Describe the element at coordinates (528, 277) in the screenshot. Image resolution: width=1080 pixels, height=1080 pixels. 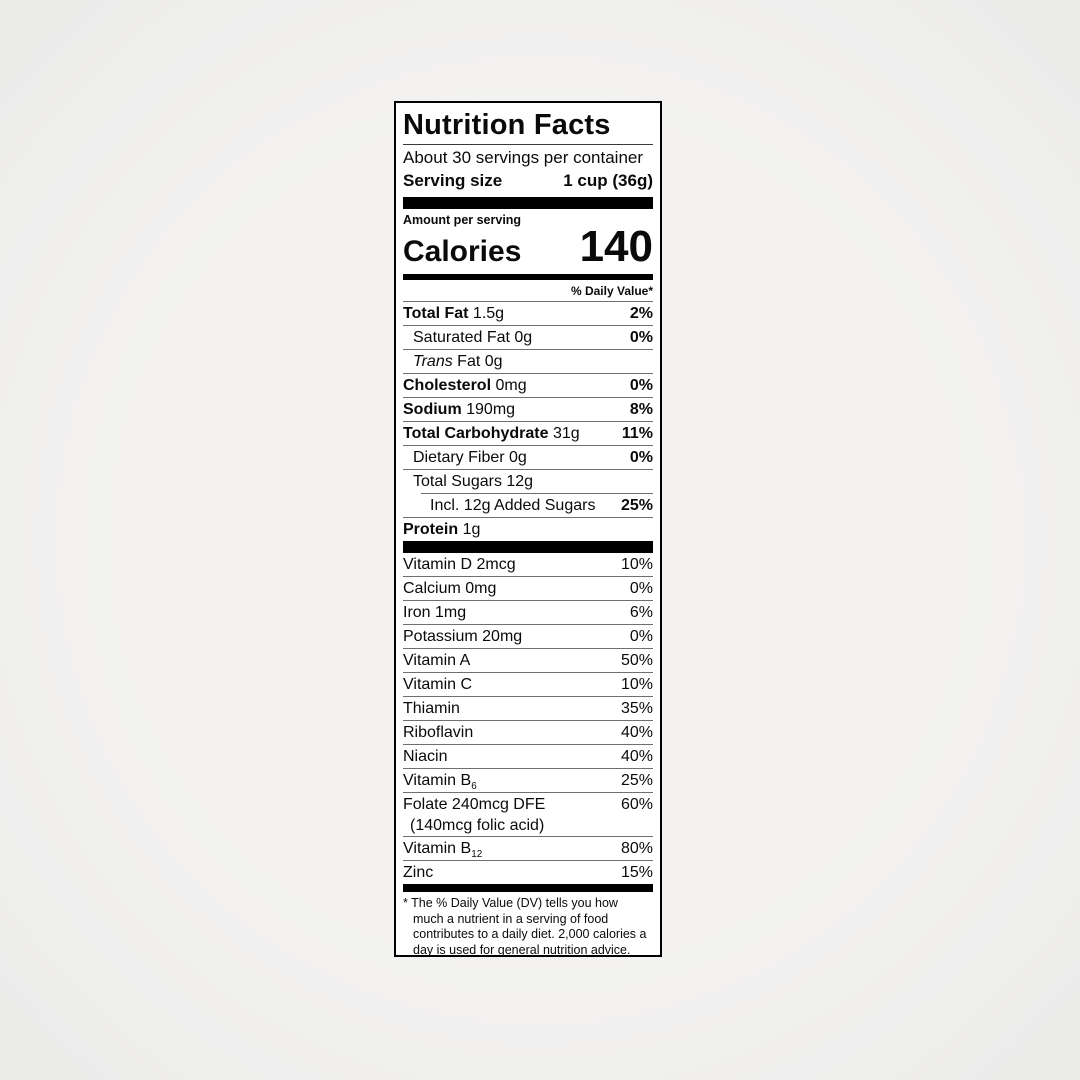
I see `calories-divider-bar` at that location.